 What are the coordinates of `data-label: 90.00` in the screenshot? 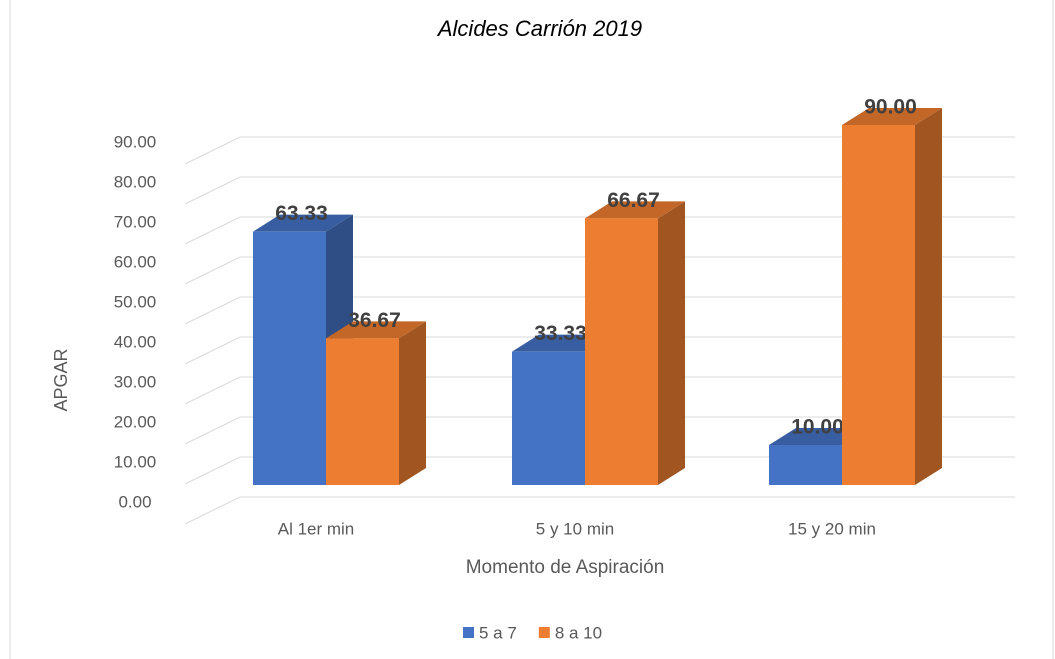 It's located at (890, 107).